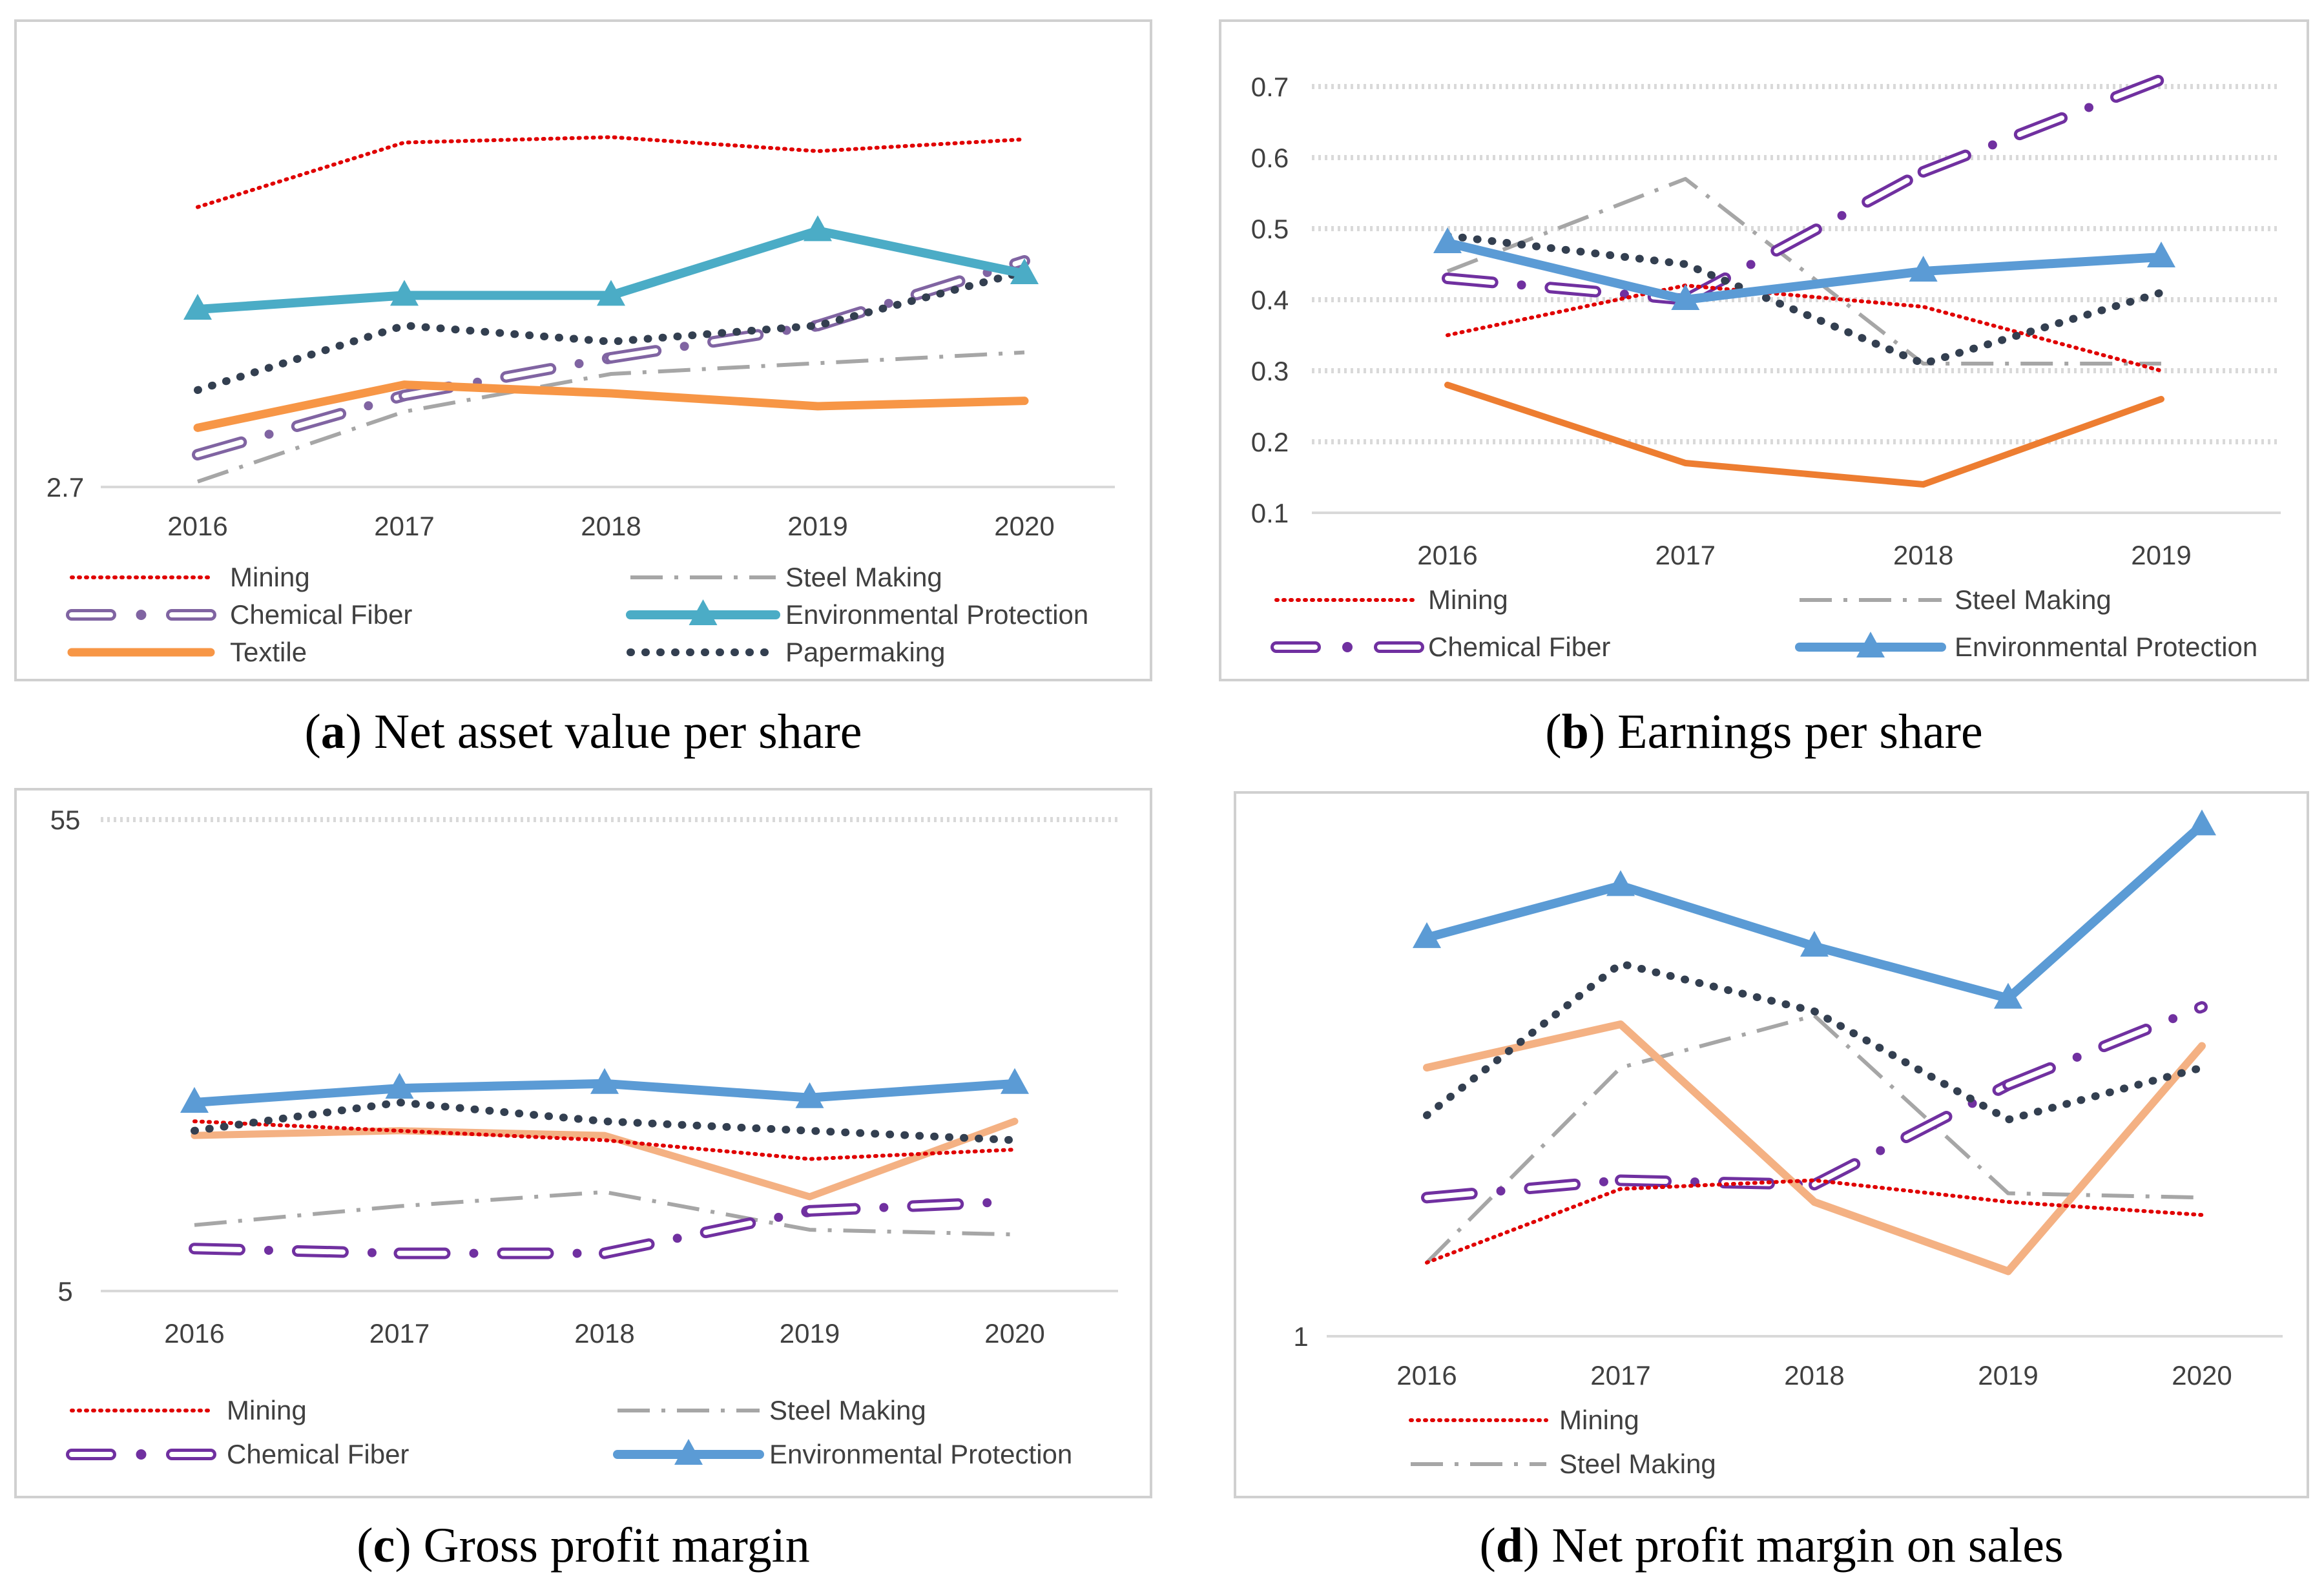  What do you see at coordinates (1575, 732) in the screenshot?
I see `caption-b-letter: b` at bounding box center [1575, 732].